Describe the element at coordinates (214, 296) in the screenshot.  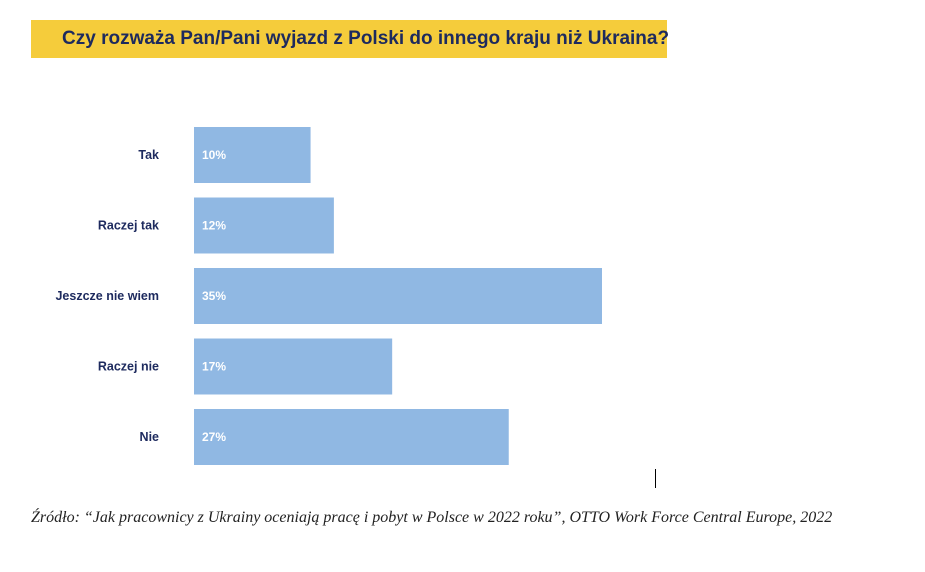
I see `value-label: 35%` at that location.